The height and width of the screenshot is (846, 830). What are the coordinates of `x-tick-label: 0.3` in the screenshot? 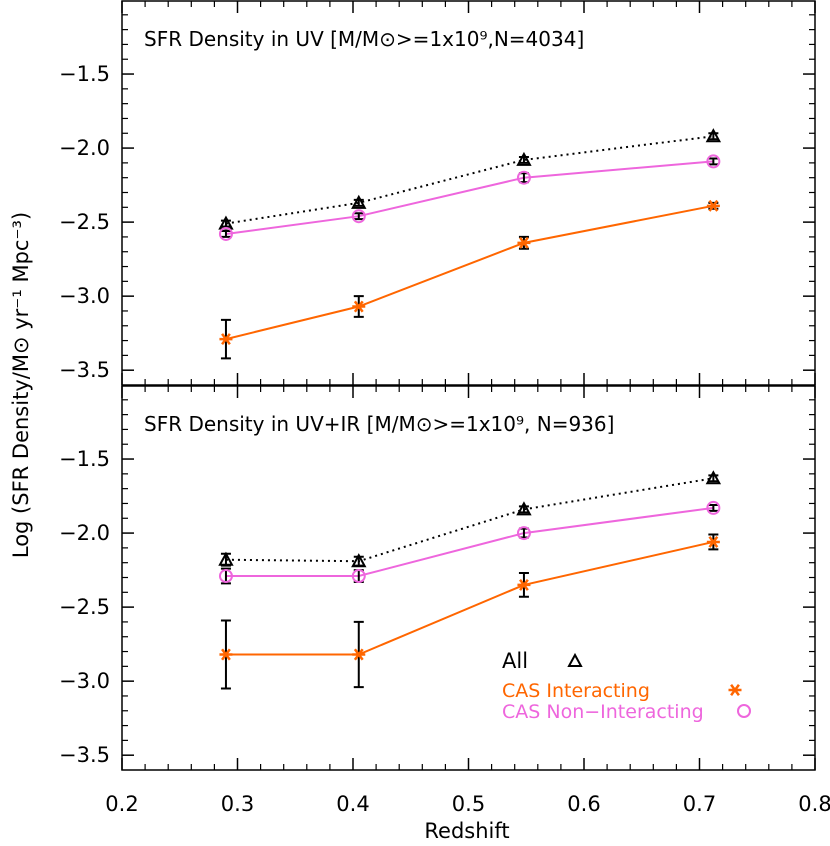 It's located at (237, 804).